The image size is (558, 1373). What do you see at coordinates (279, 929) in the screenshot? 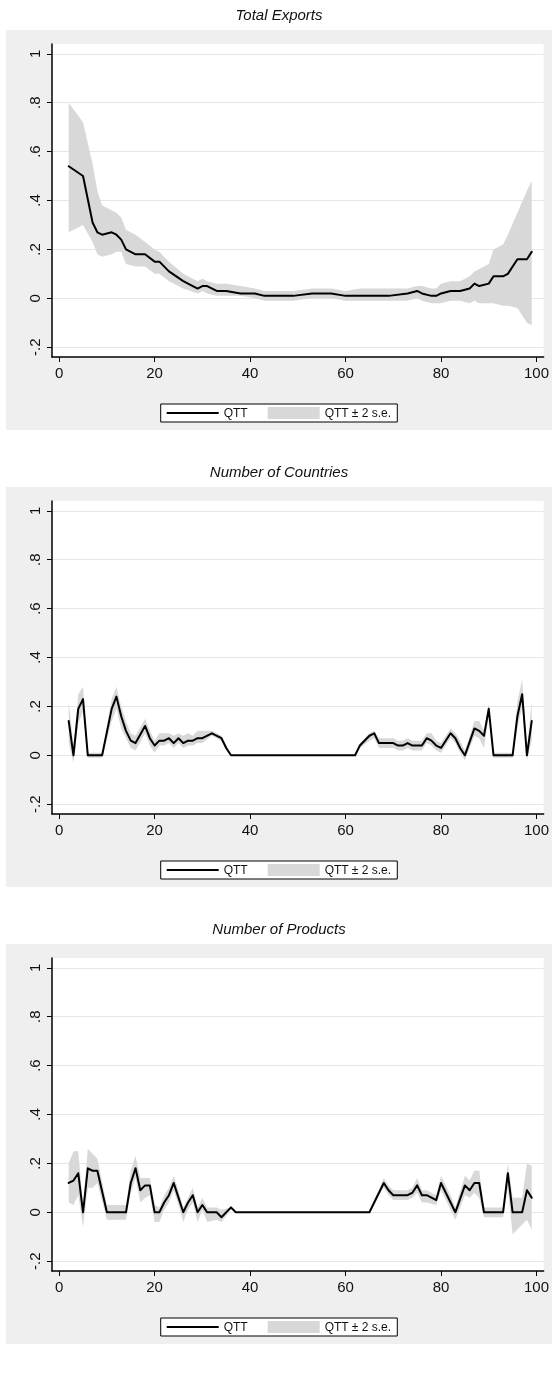
I see `chart-title: Number of Products` at bounding box center [279, 929].